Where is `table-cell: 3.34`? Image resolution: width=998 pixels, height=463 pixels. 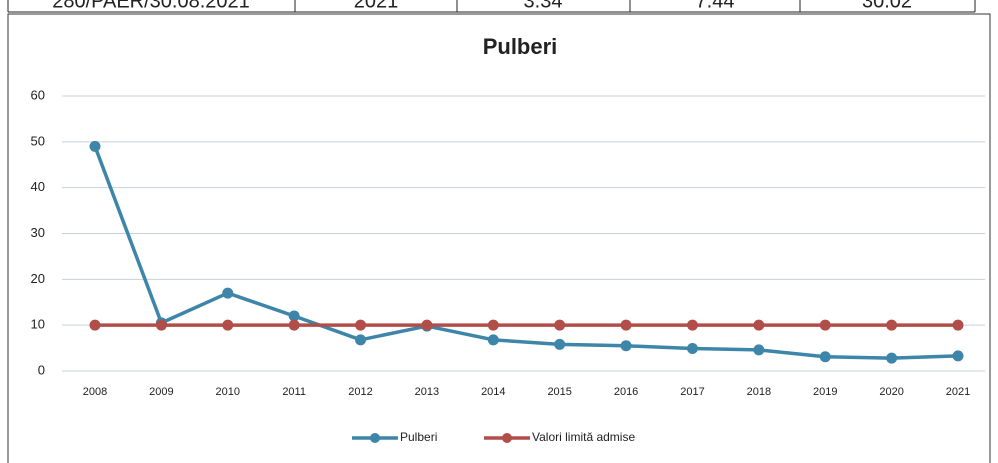
table-cell: 3.34 is located at coordinates (543, 6).